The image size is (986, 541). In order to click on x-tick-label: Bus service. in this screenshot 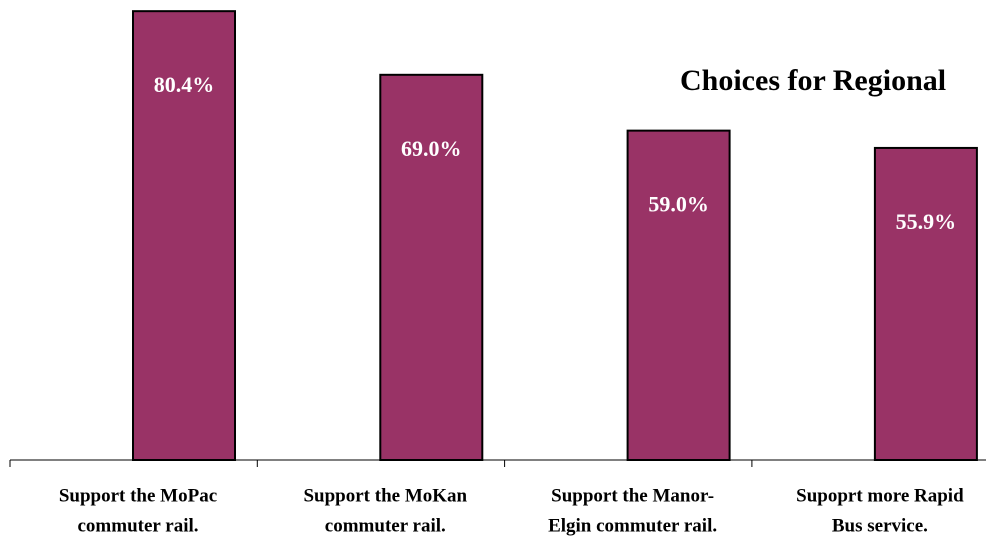, I will do `click(880, 525)`.